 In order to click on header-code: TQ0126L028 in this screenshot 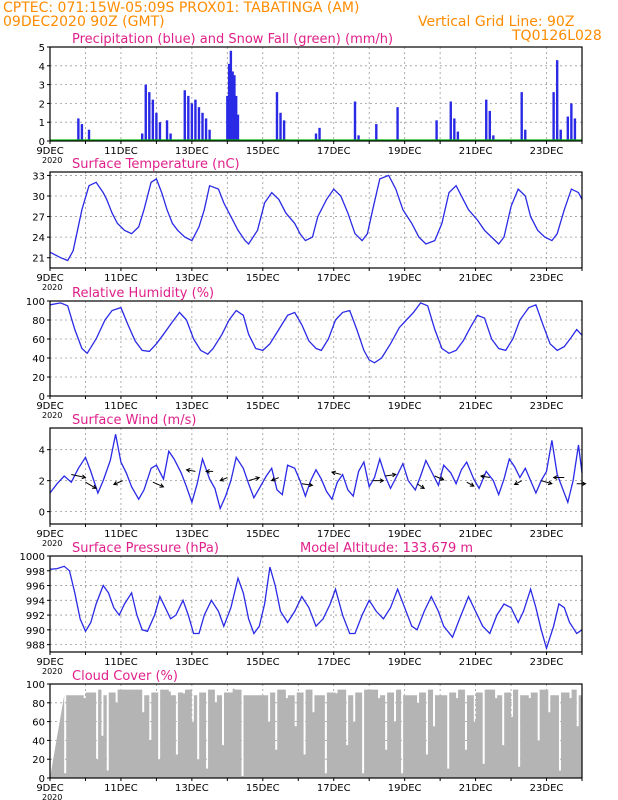, I will do `click(557, 36)`.